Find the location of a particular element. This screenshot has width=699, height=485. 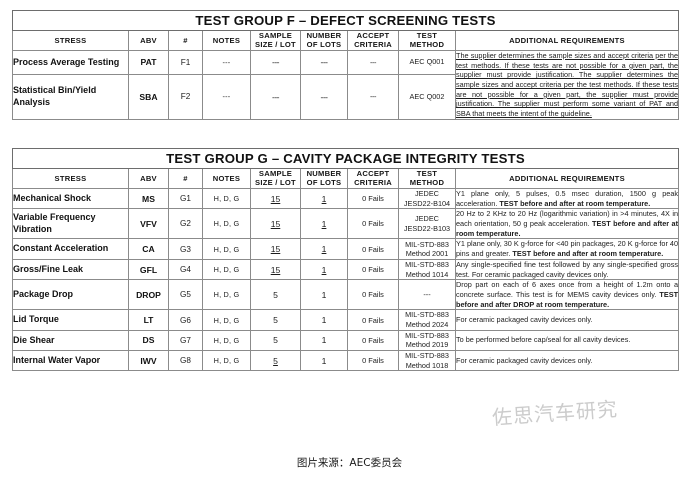

cell-stress: Lid Torque is located at coordinates (70, 320).